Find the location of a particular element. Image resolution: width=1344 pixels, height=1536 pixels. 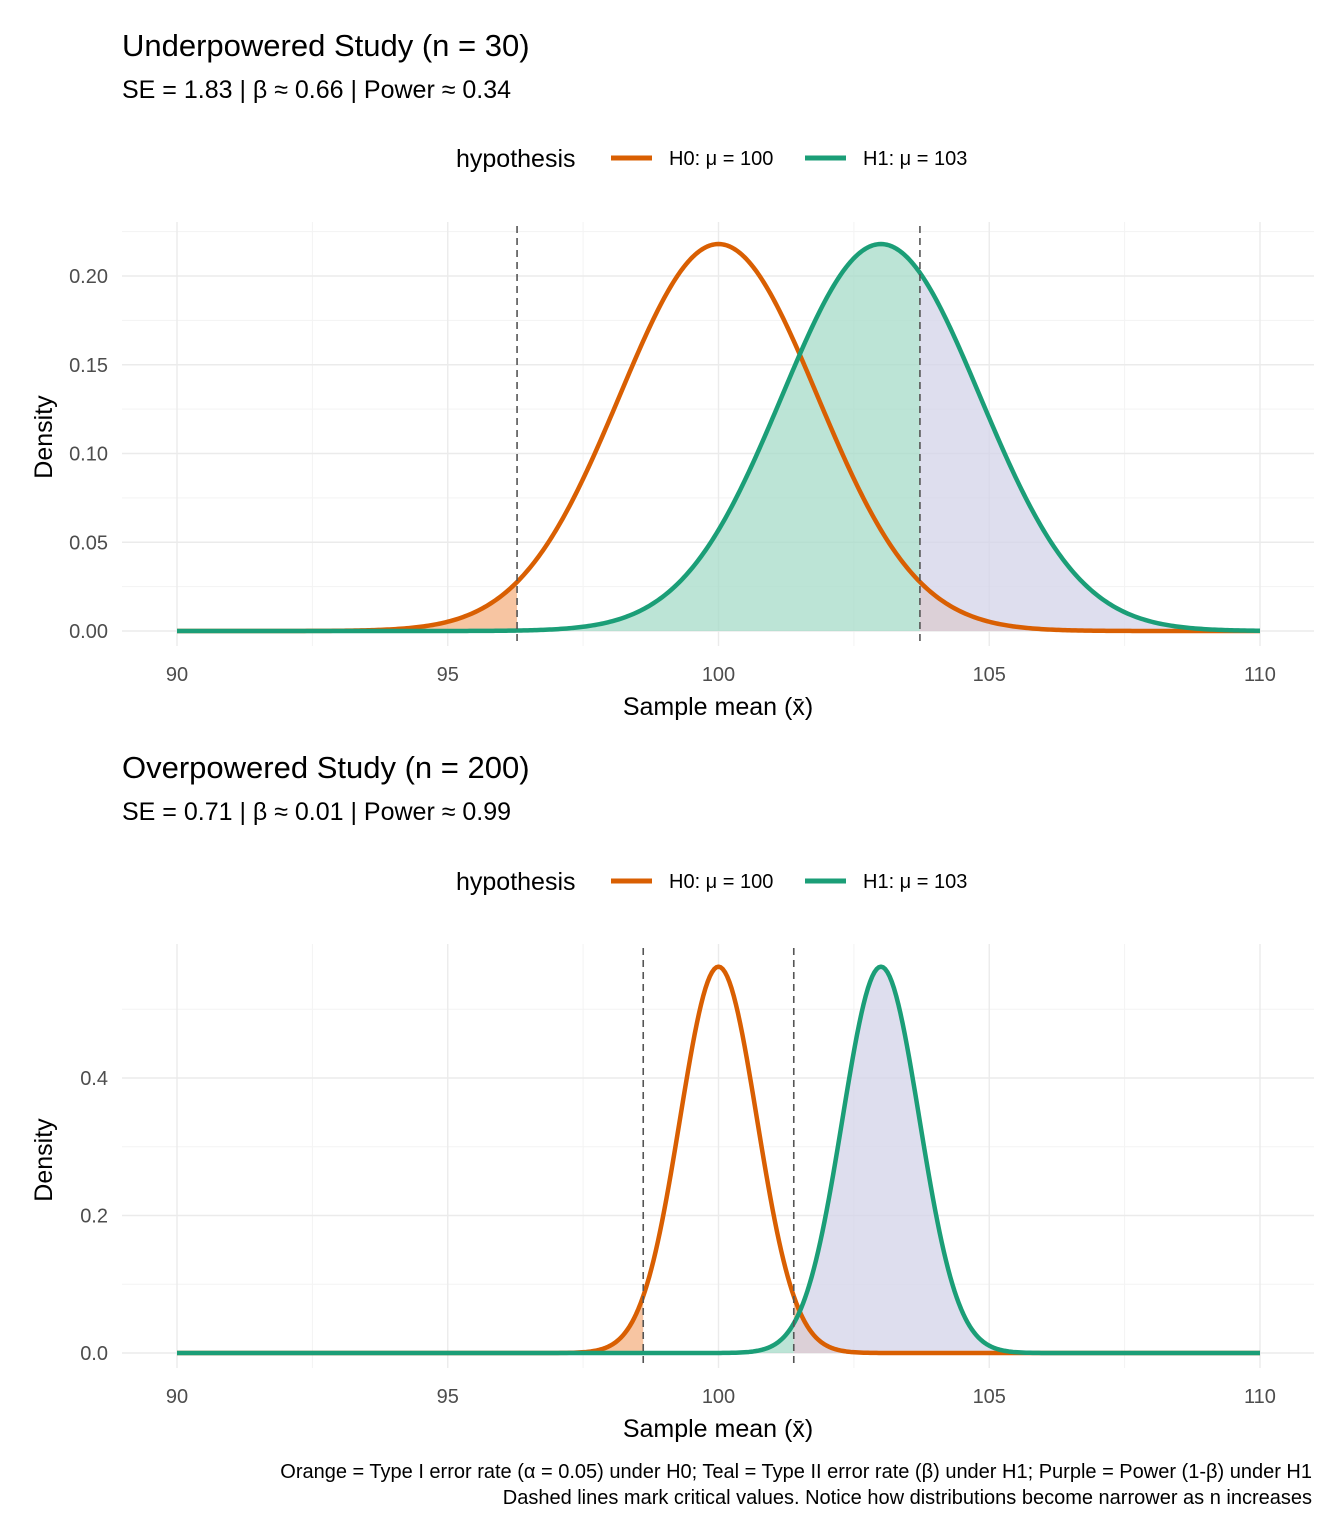

y-tick-label: 0.15 is located at coordinates (88, 366).